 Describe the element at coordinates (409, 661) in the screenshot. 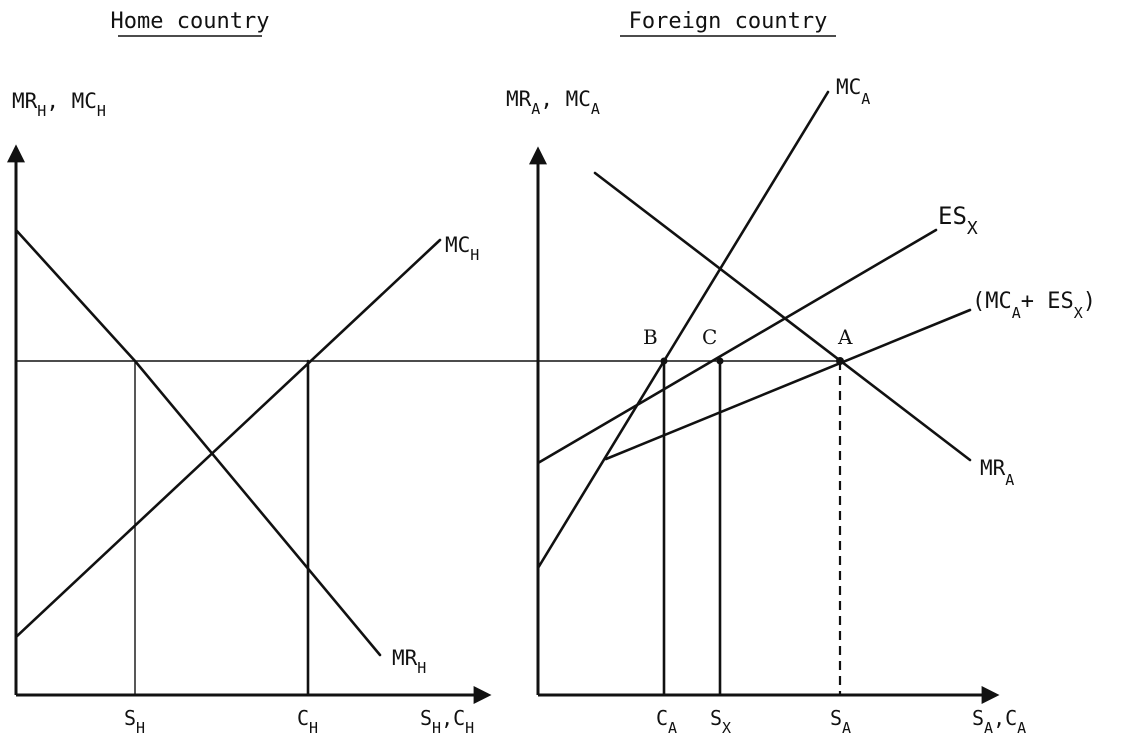

I see `home-mr-label: MRH` at that location.